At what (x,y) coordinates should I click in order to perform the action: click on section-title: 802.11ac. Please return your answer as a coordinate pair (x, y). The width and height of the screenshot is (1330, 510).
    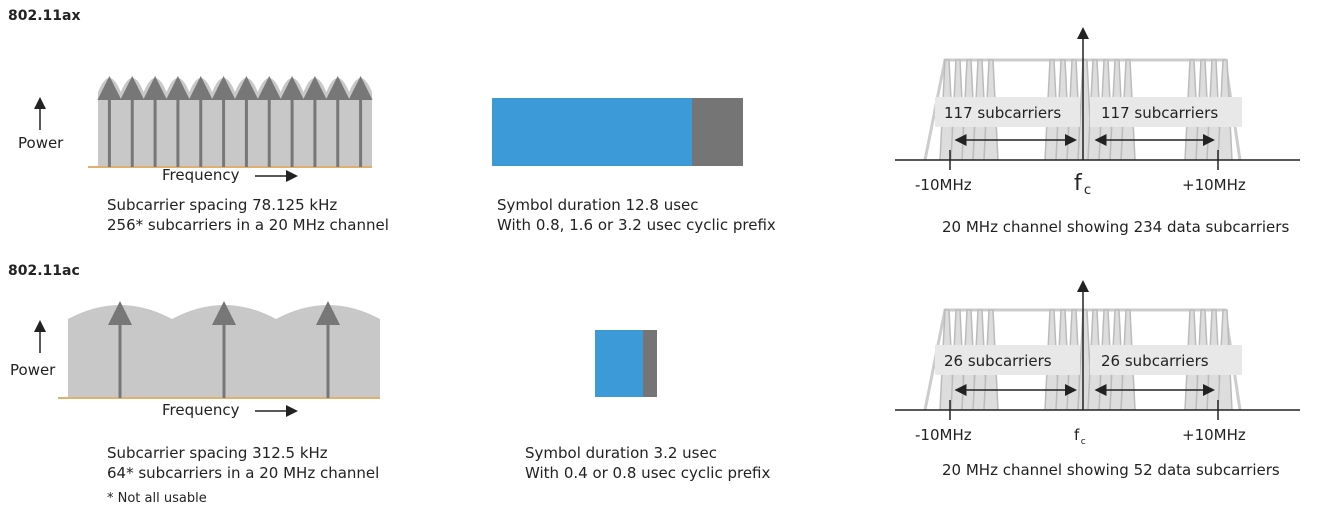
    Looking at the image, I should click on (44, 271).